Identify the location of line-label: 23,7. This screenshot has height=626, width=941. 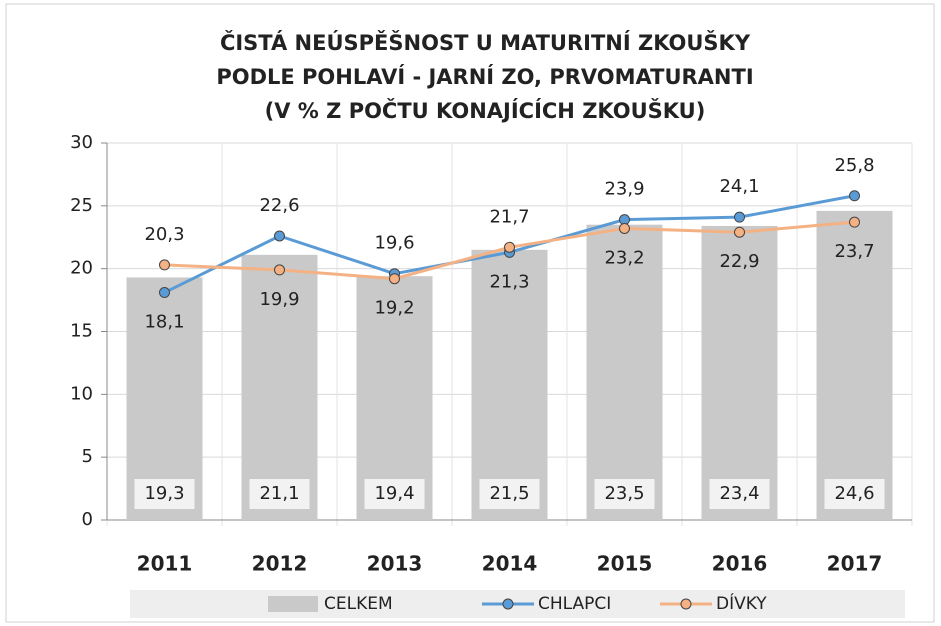
(854, 251).